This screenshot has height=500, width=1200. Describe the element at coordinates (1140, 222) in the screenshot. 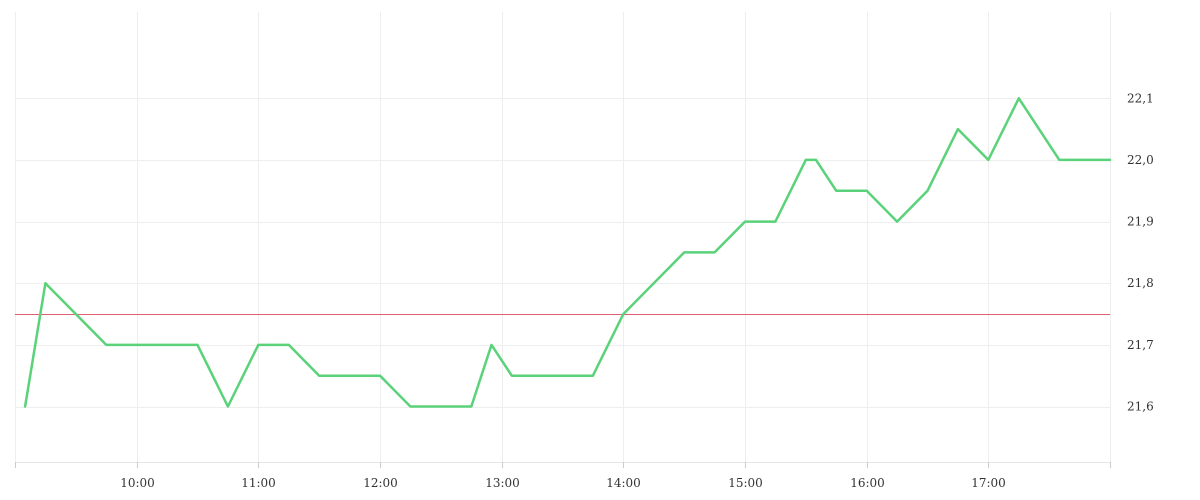

I see `y-tick-label: 21,9` at that location.